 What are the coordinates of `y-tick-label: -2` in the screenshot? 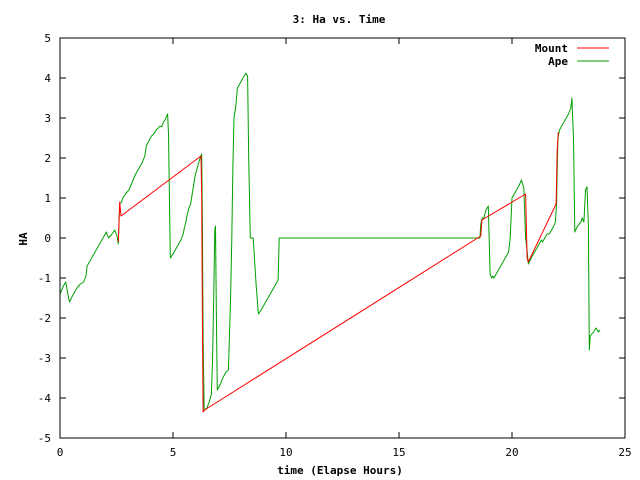 It's located at (44, 318).